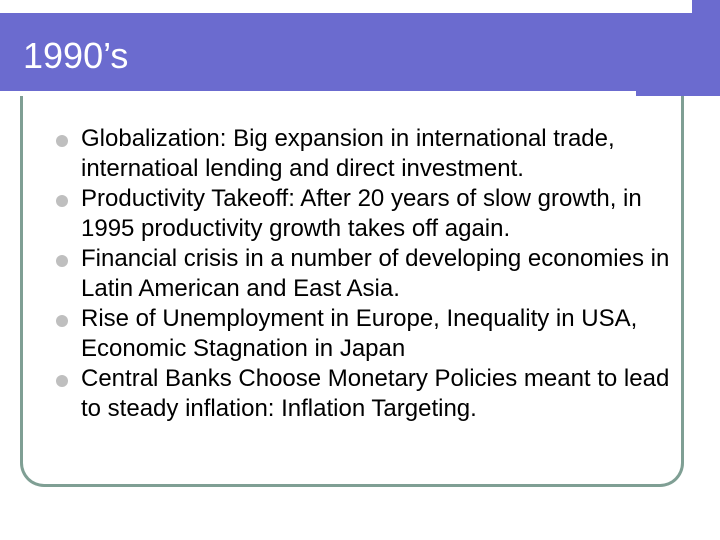  I want to click on slide-title: 1990’s, so click(76, 55).